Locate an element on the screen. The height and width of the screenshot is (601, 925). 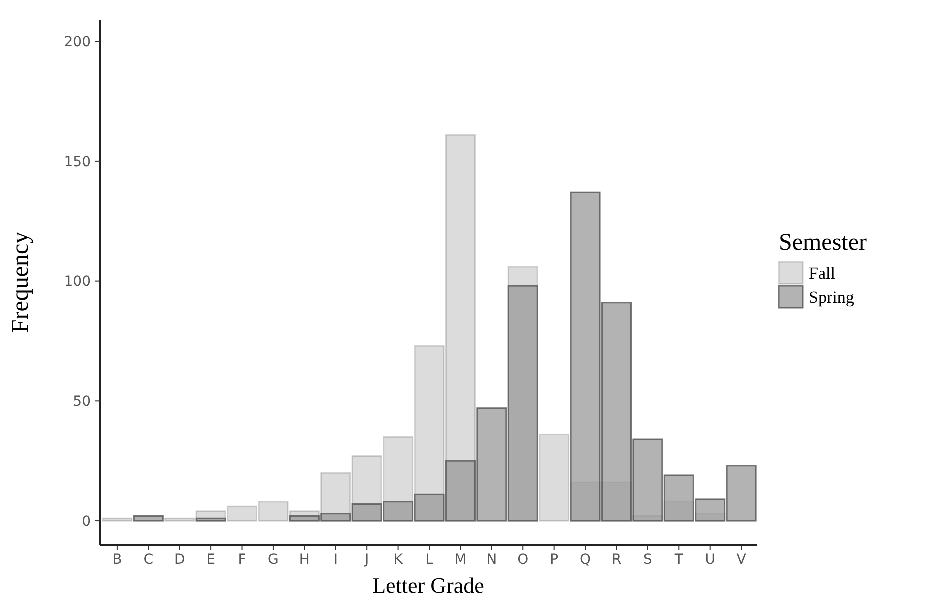
x-tick-label: I is located at coordinates (336, 560).